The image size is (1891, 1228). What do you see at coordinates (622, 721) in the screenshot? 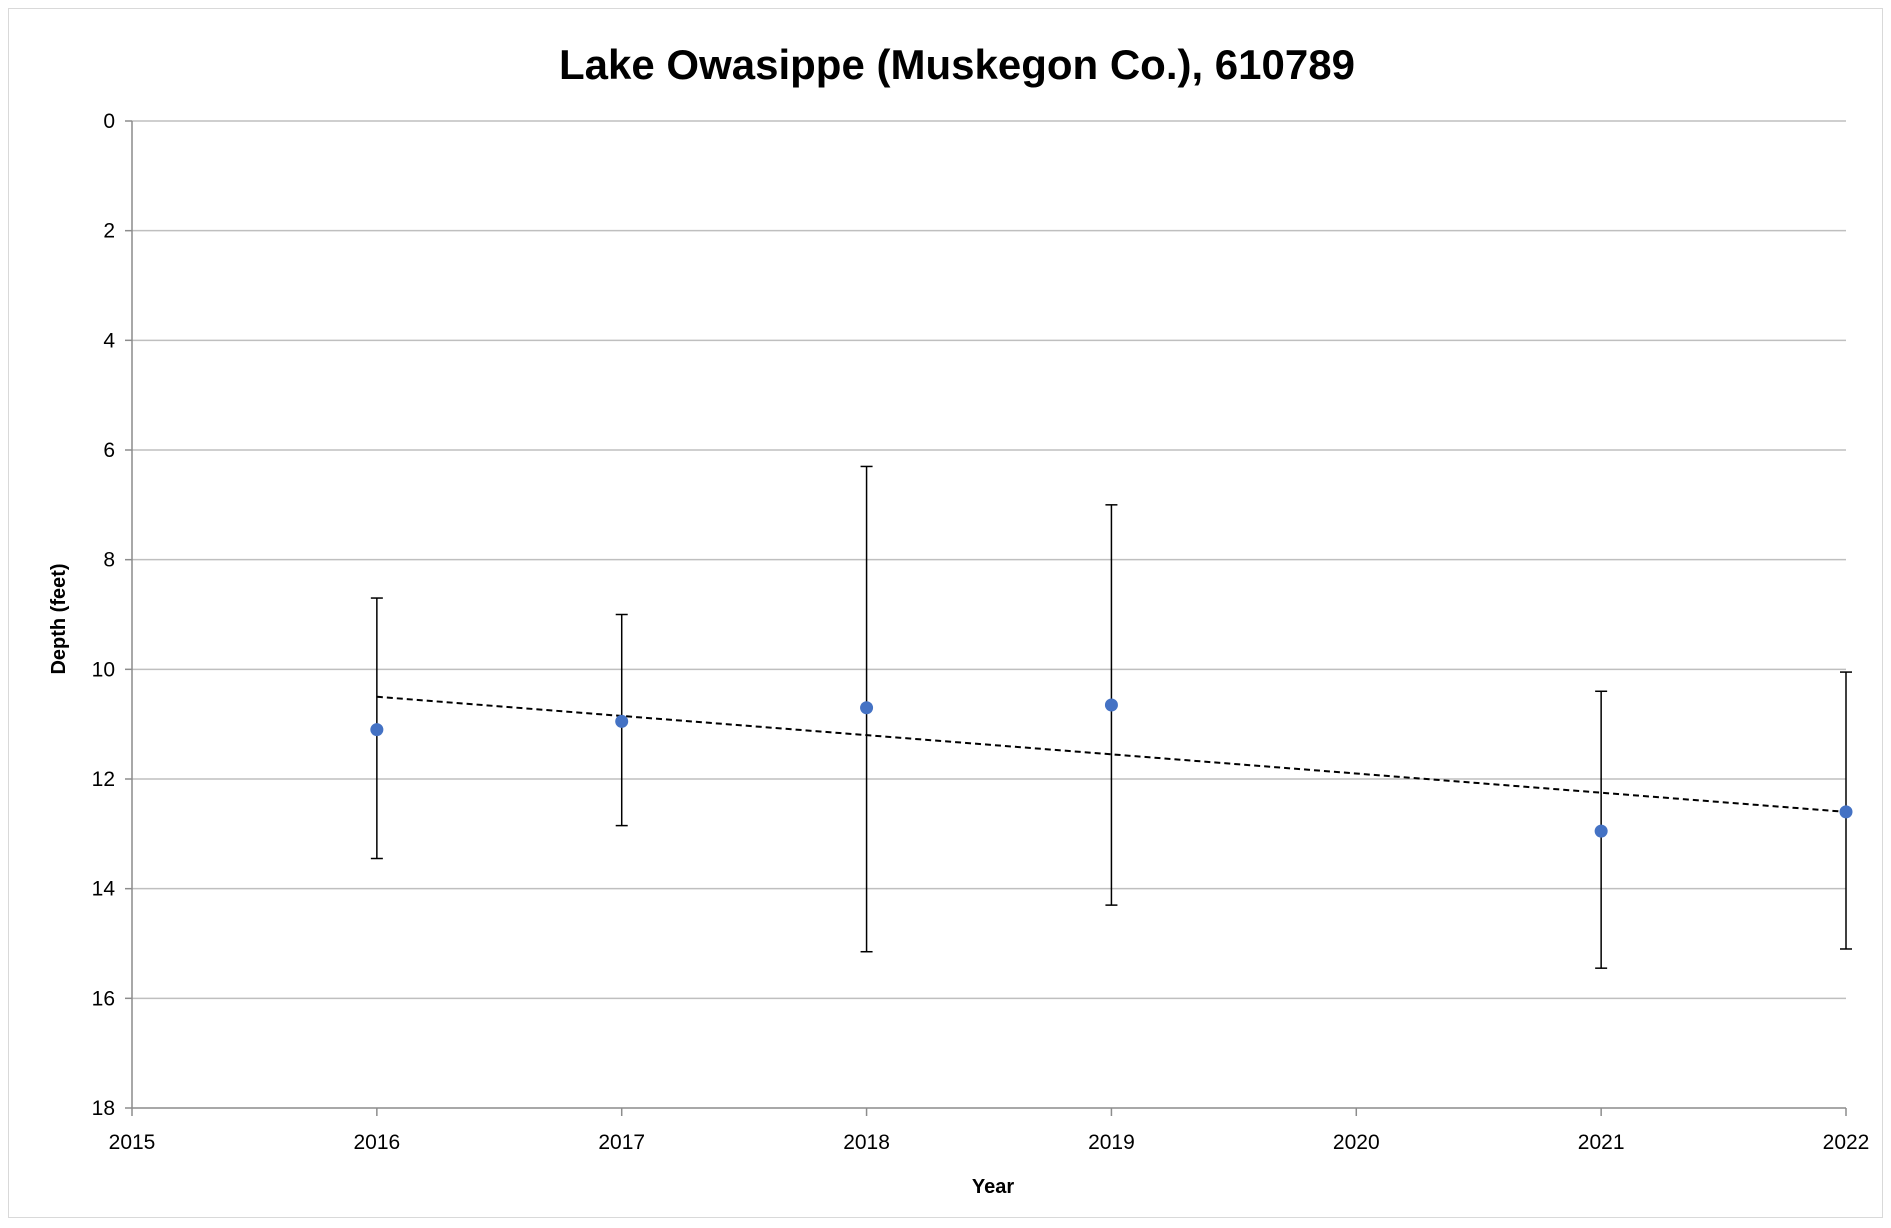
I see `data-point-2017` at bounding box center [622, 721].